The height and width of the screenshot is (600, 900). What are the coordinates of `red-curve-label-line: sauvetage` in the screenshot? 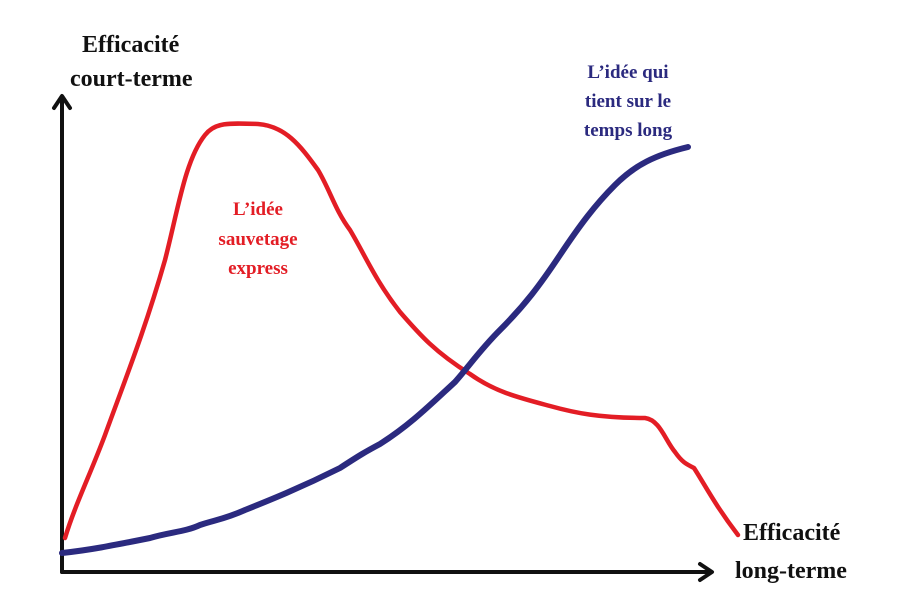 It's located at (257, 239).